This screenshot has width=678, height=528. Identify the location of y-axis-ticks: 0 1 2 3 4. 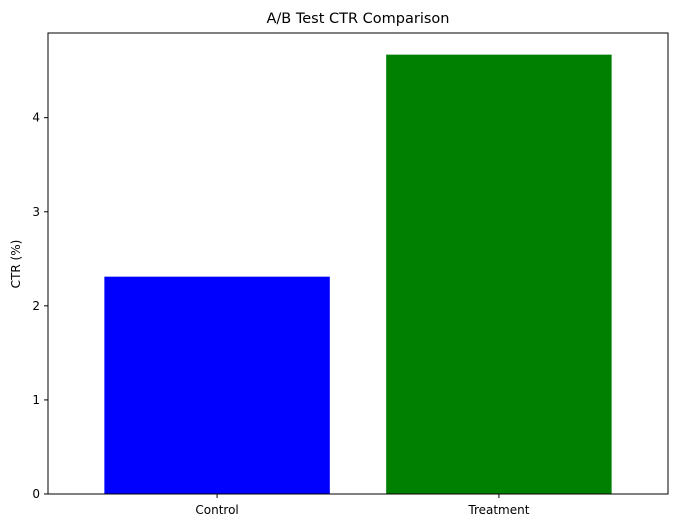
(40, 306).